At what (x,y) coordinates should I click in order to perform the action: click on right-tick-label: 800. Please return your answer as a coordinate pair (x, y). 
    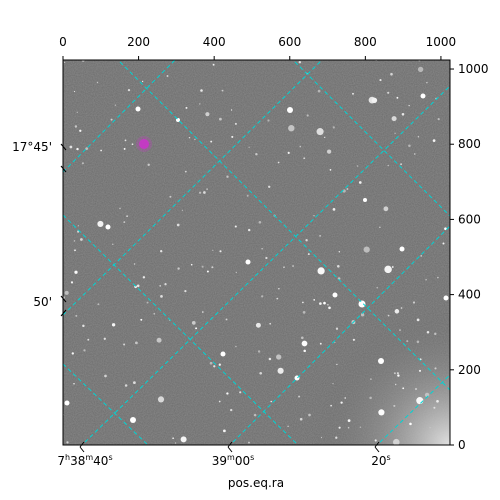
    Looking at the image, I should click on (469, 144).